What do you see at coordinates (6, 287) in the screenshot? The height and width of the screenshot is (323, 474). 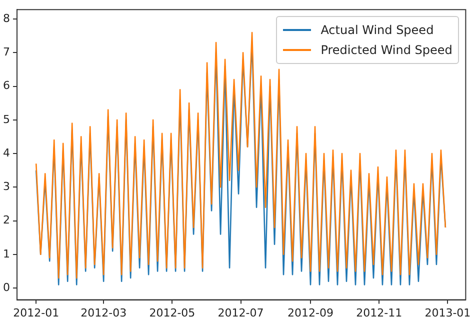 I see `y-tick-label: 0` at bounding box center [6, 287].